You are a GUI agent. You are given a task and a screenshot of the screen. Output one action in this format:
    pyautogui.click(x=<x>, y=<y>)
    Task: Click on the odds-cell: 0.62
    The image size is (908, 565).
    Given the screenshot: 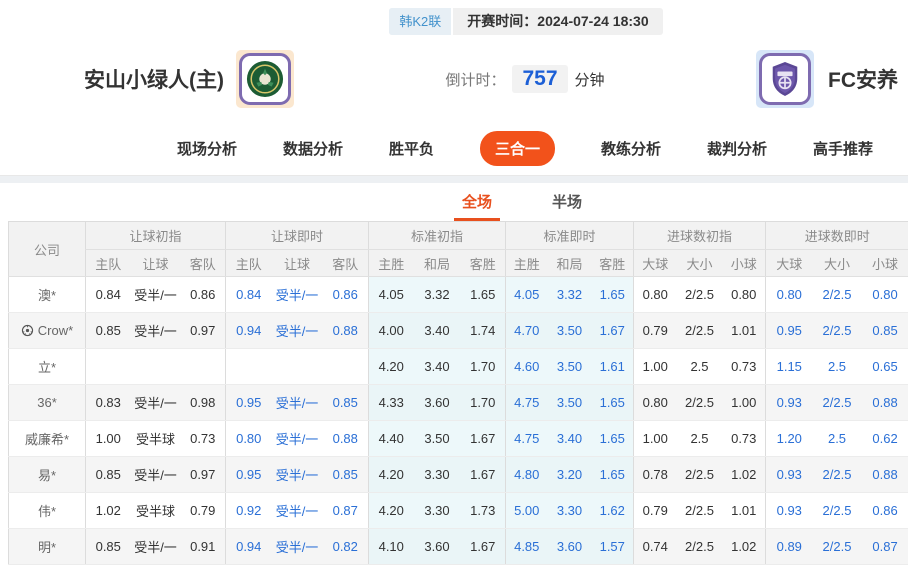 What is the action you would take?
    pyautogui.click(x=885, y=439)
    